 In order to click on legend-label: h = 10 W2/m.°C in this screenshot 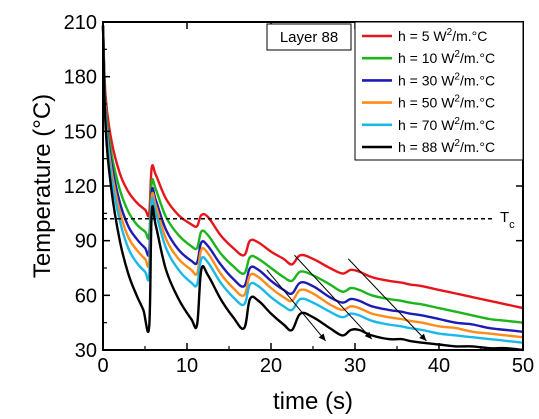, I will do `click(446, 57)`.